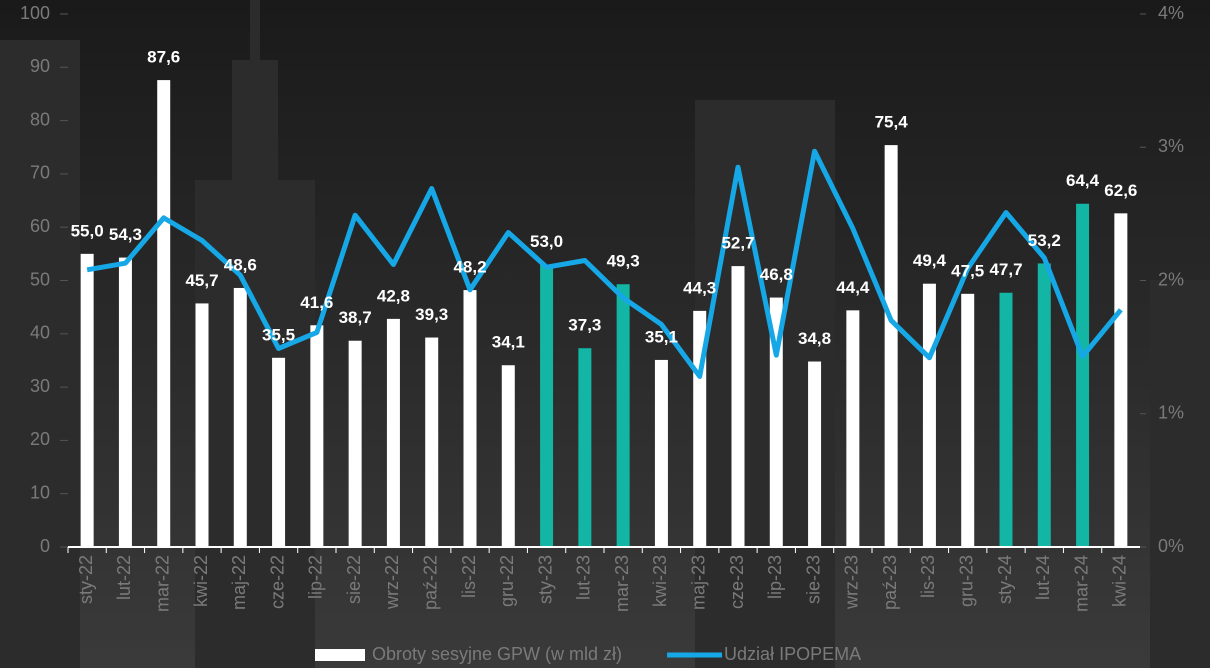 The image size is (1210, 668). Describe the element at coordinates (584, 325) in the screenshot. I see `value-label: 37,3` at that location.